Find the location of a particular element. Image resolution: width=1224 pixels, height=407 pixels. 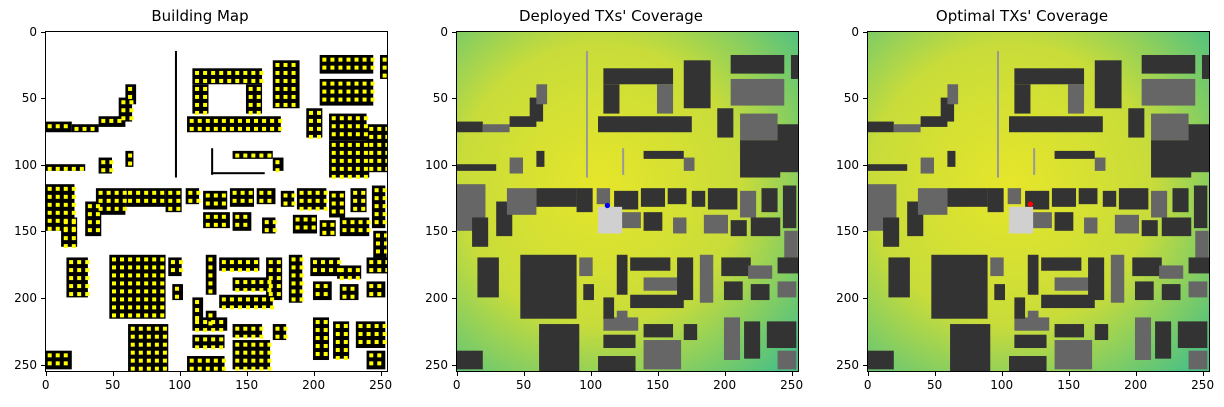

x-tick-mark is located at coordinates (868, 374).